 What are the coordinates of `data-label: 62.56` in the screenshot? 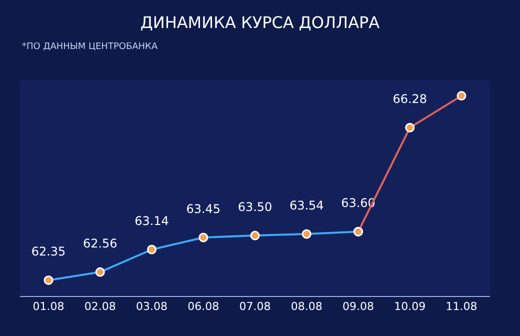 It's located at (100, 243).